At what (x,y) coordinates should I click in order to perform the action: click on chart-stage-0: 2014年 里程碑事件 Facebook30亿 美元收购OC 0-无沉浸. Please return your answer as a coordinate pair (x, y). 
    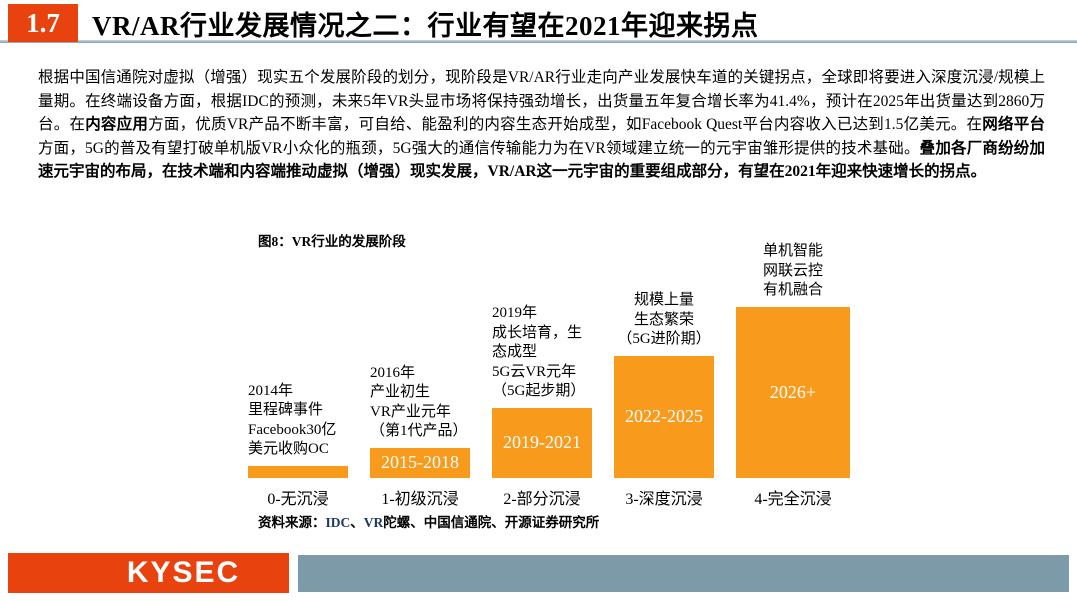
    Looking at the image, I should click on (298, 445).